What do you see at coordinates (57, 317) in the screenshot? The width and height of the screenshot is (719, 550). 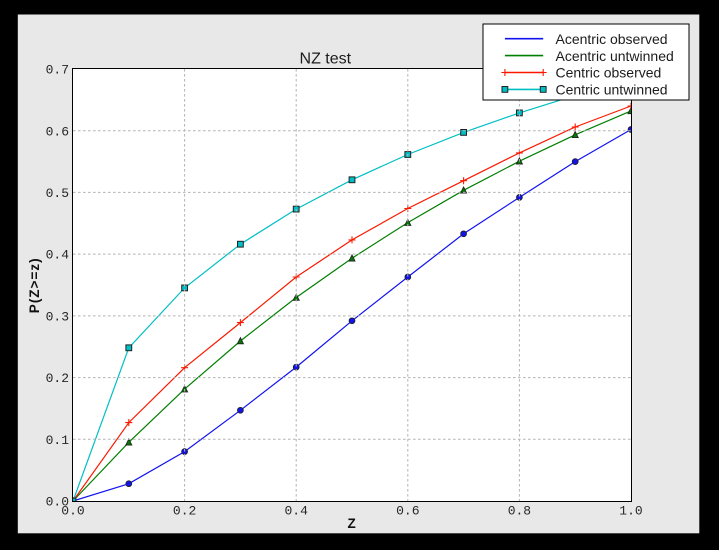 I see `svg-text: 0.3` at bounding box center [57, 317].